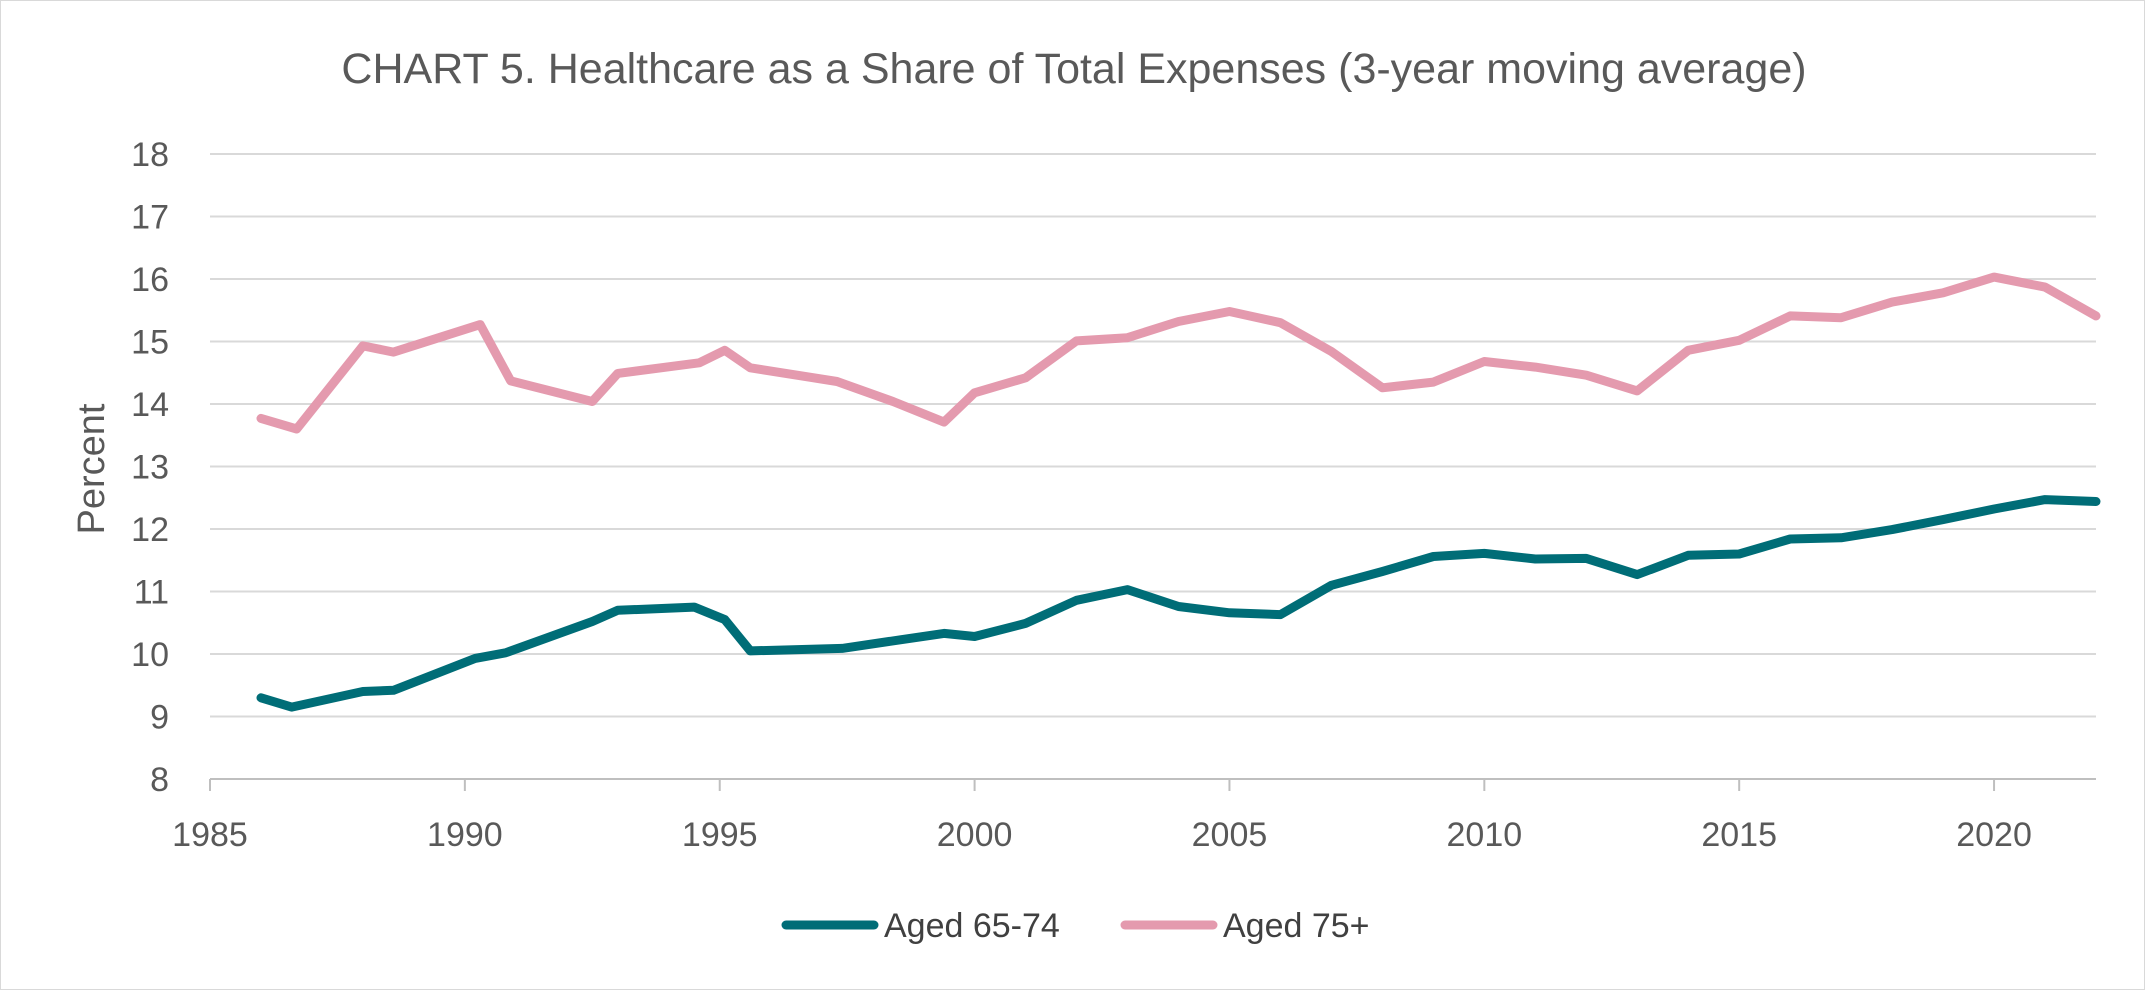 The image size is (2147, 993). What do you see at coordinates (150, 405) in the screenshot?
I see `y-tick-label: 14` at bounding box center [150, 405].